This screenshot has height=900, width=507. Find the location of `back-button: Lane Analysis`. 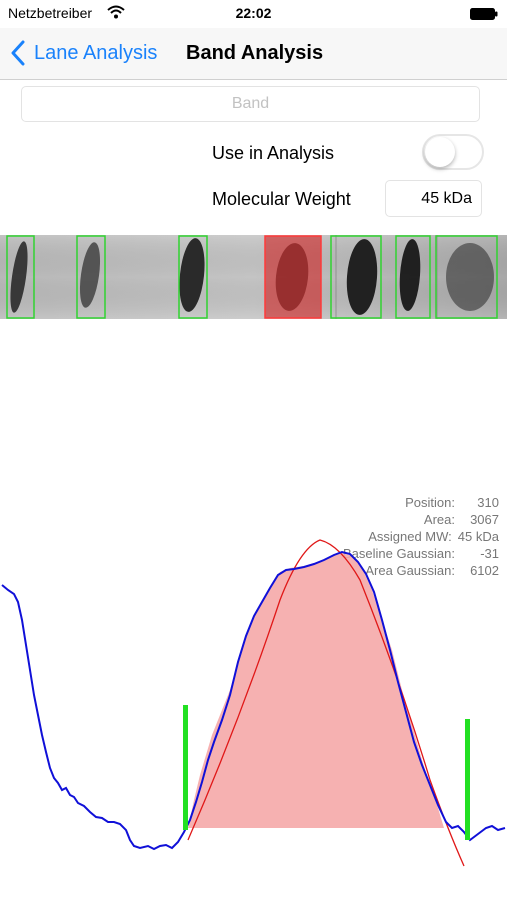

back-button: Lane Analysis is located at coordinates (83, 53).